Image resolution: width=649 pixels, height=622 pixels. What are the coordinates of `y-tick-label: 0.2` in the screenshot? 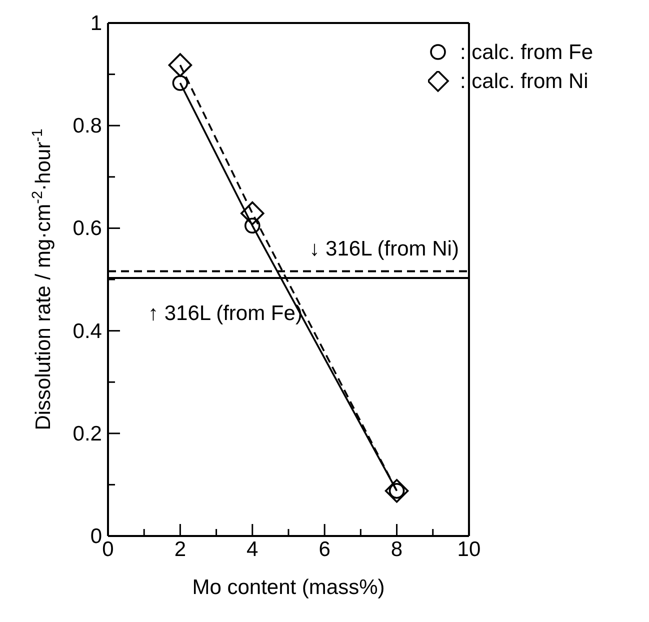 It's located at (87, 434).